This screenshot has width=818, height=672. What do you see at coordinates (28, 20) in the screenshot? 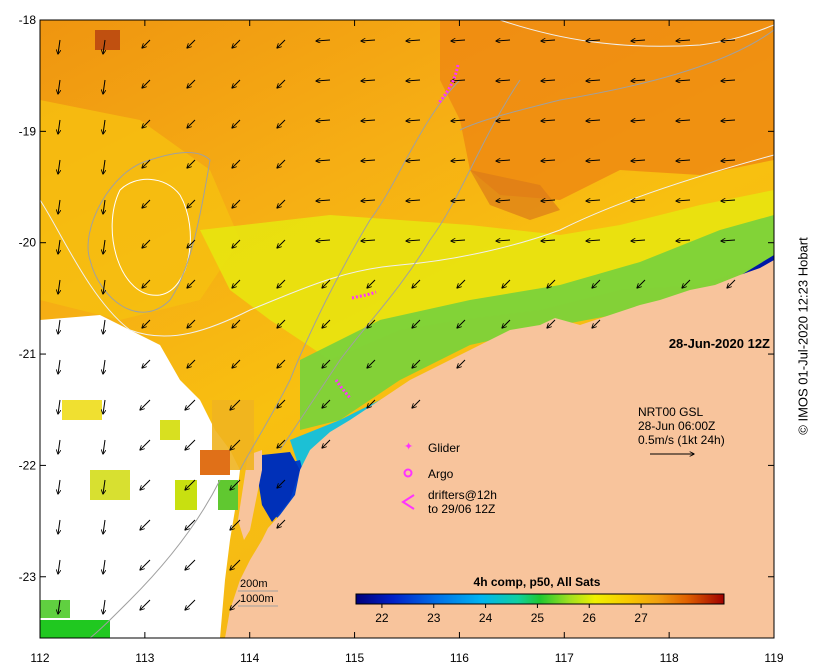
I see `y-tick-label: -18` at bounding box center [28, 20].